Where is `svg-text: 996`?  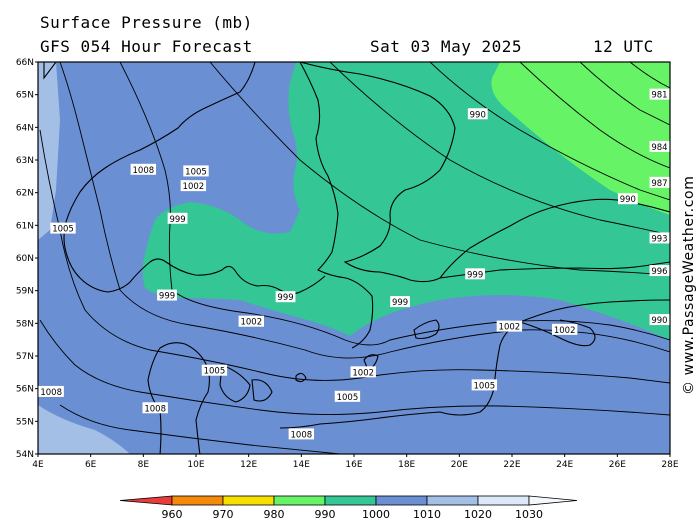 svg-text: 996 is located at coordinates (659, 272).